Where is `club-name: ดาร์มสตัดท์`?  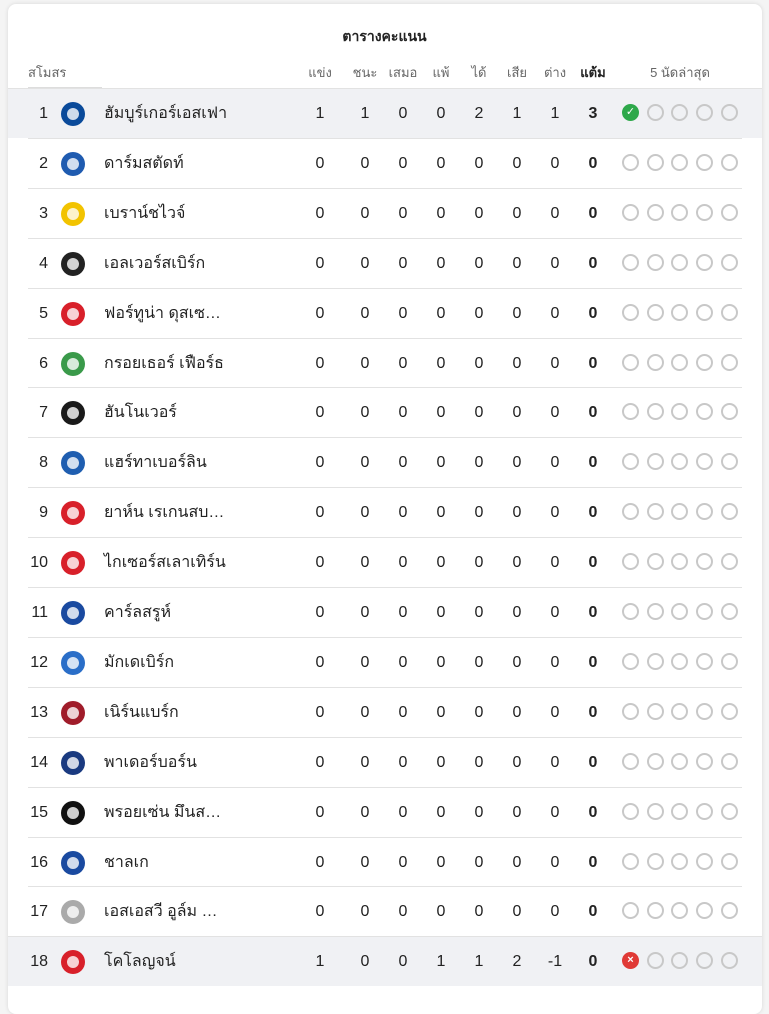
club-name: ดาร์มสตัดท์ is located at coordinates (144, 163).